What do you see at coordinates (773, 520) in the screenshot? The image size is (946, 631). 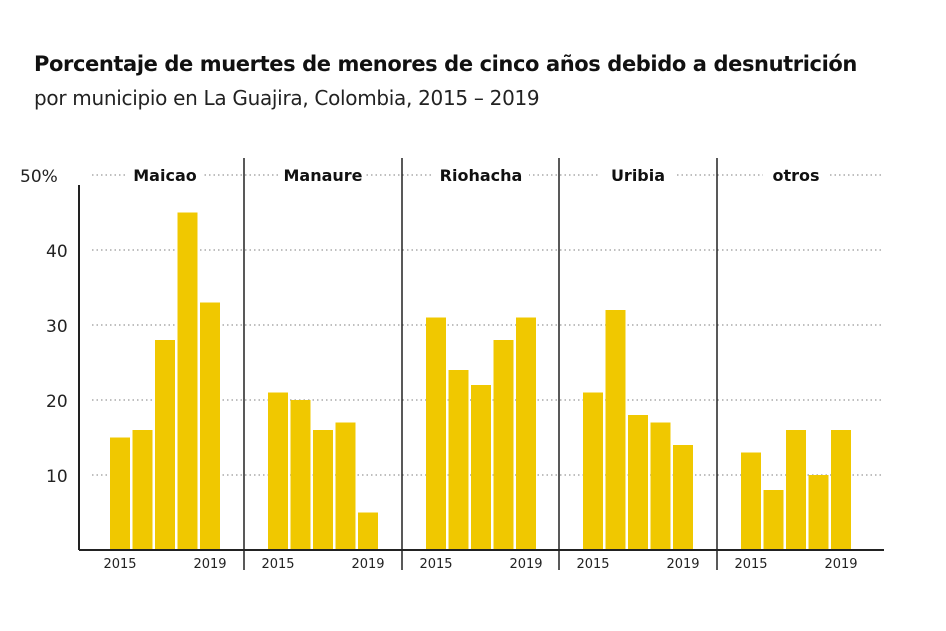 I see `bar-otros-2016` at bounding box center [773, 520].